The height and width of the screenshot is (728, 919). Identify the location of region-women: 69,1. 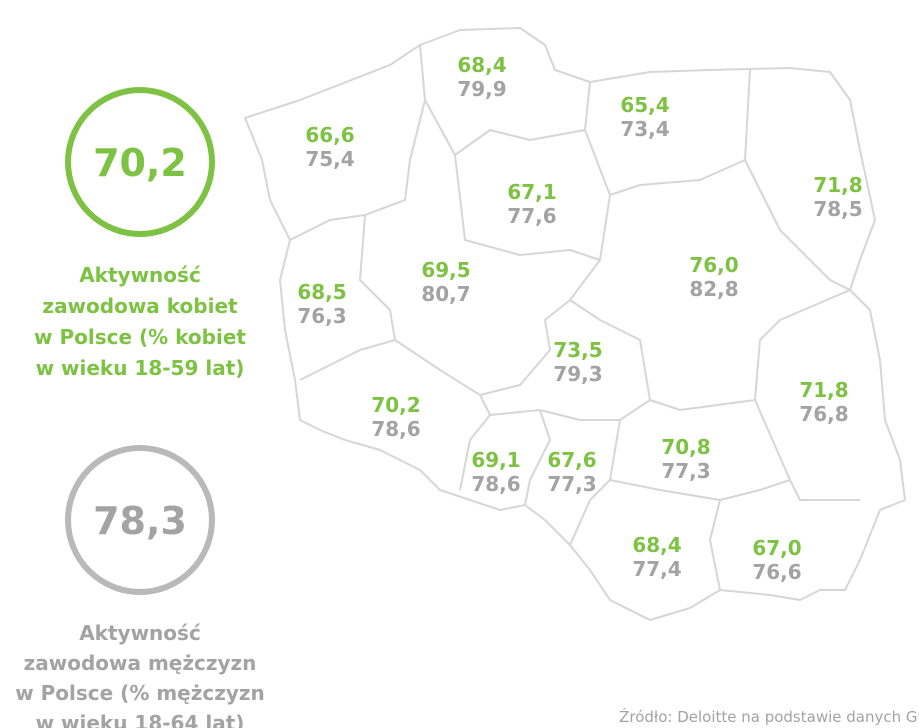
(495, 460).